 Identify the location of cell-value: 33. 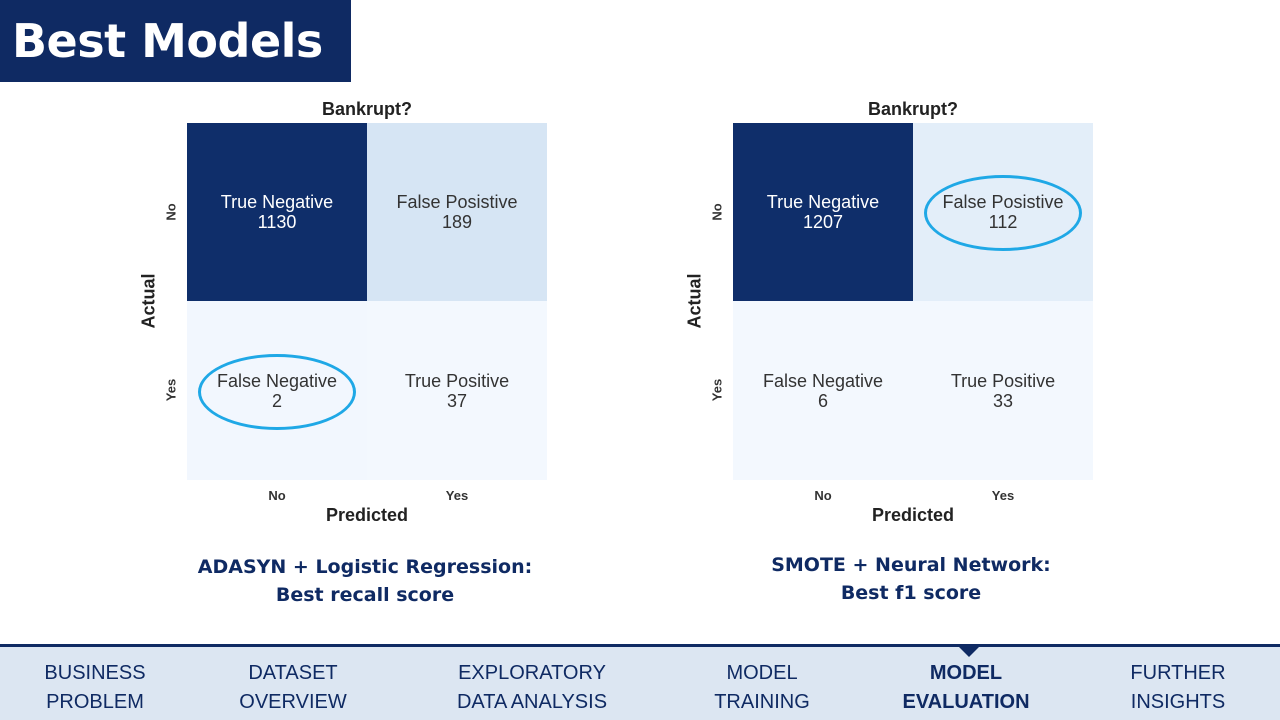
(1003, 400).